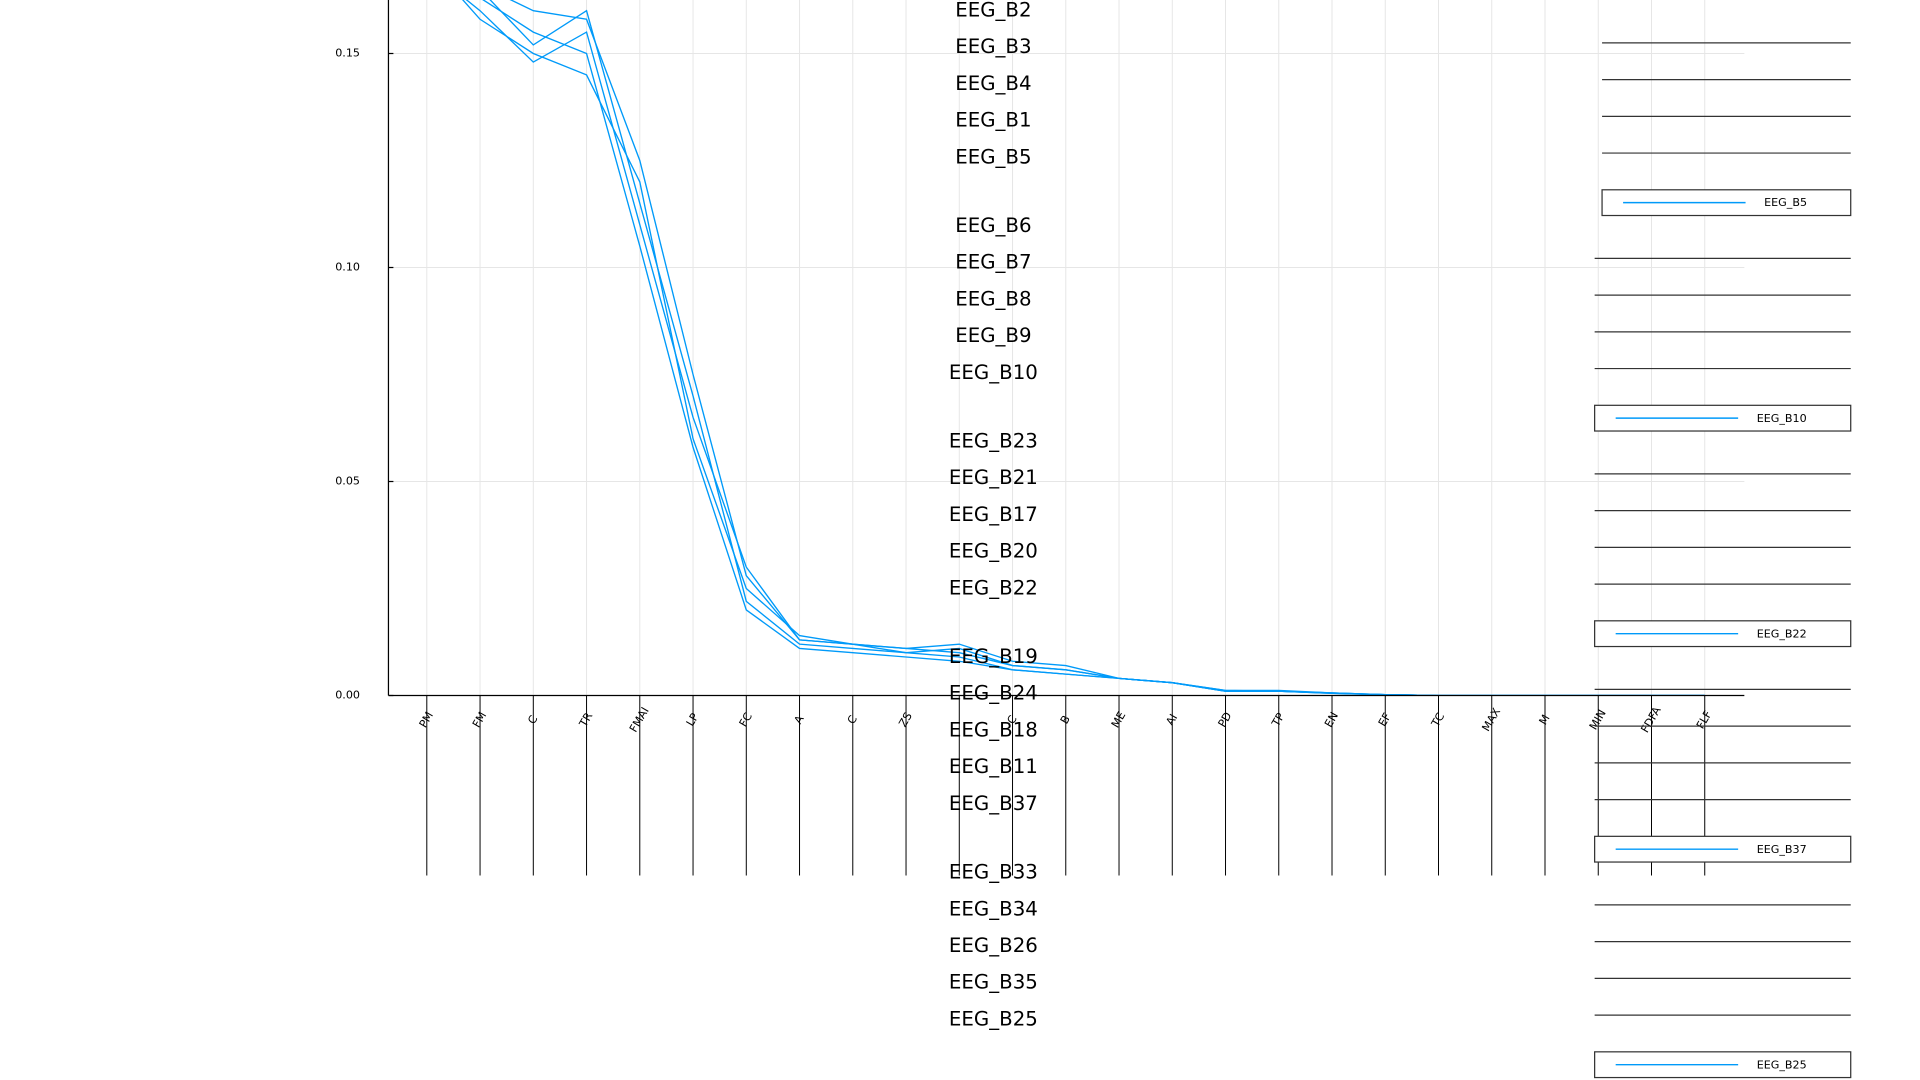 The image size is (1920, 1080). Describe the element at coordinates (993, 693) in the screenshot. I see `panel-title: EEG_B24` at that location.